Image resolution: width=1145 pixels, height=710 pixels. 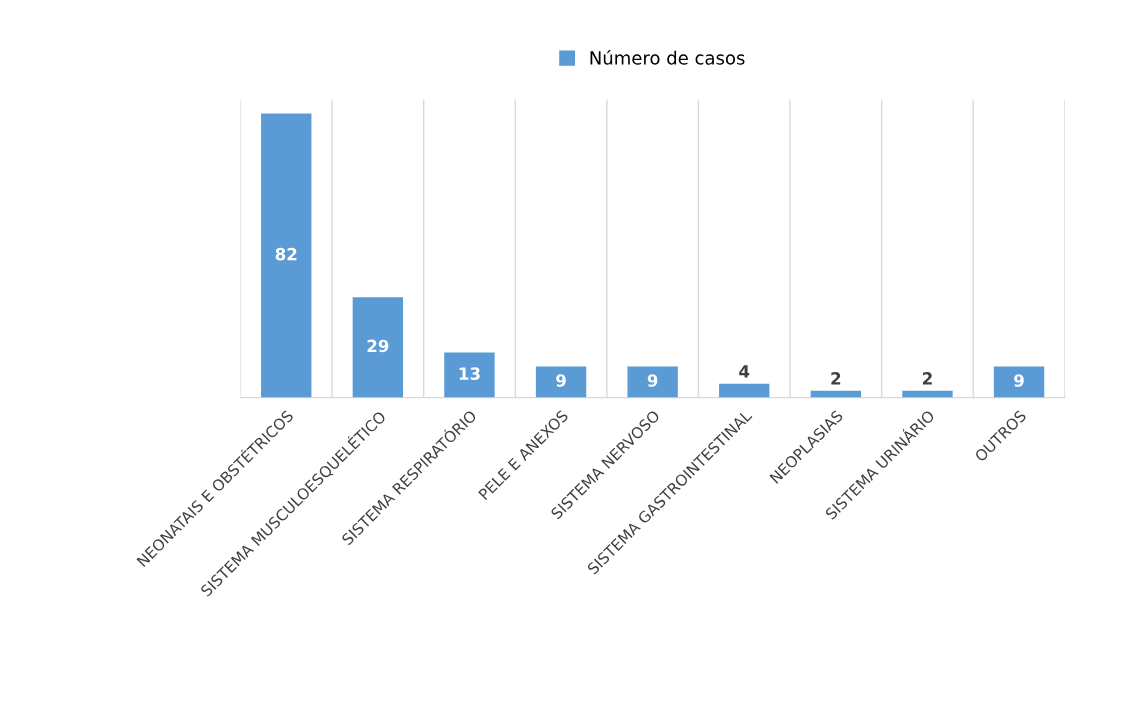 I want to click on data-label: 82, so click(x=286, y=254).